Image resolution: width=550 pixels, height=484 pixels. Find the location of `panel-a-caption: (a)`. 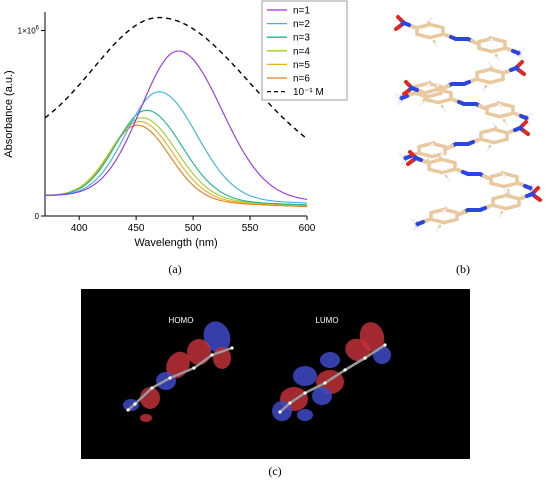

panel-a-caption: (a) is located at coordinates (174, 269).